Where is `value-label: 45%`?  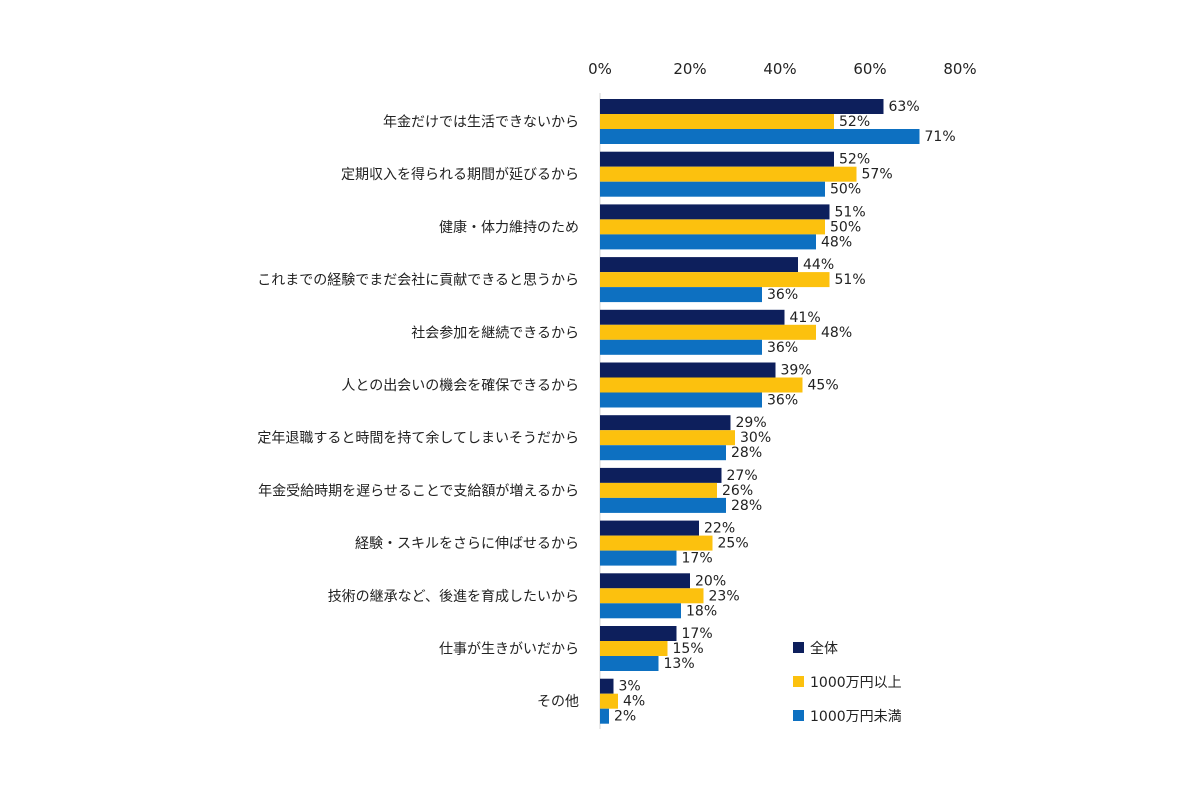
value-label: 45% is located at coordinates (823, 386).